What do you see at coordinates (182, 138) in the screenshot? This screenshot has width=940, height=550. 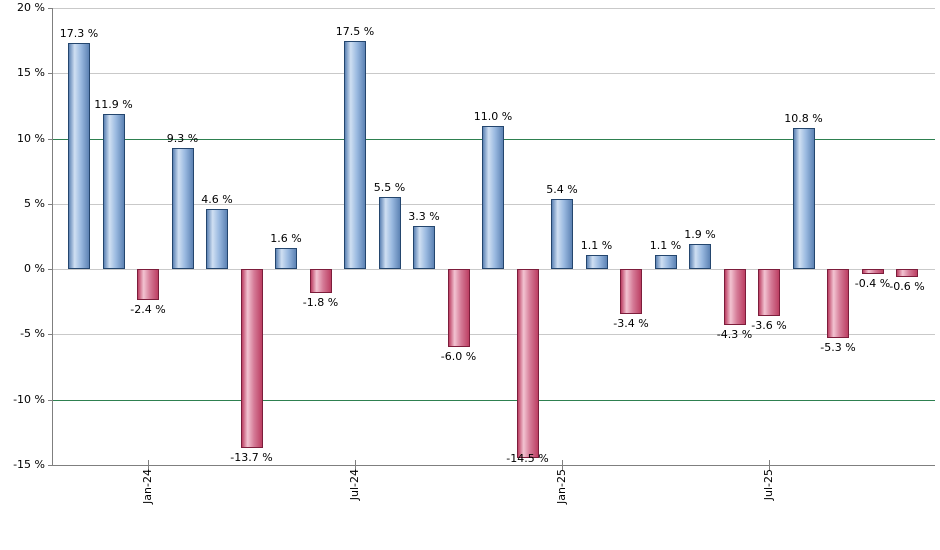 I see `bar-value-label: 9.3 %` at bounding box center [182, 138].